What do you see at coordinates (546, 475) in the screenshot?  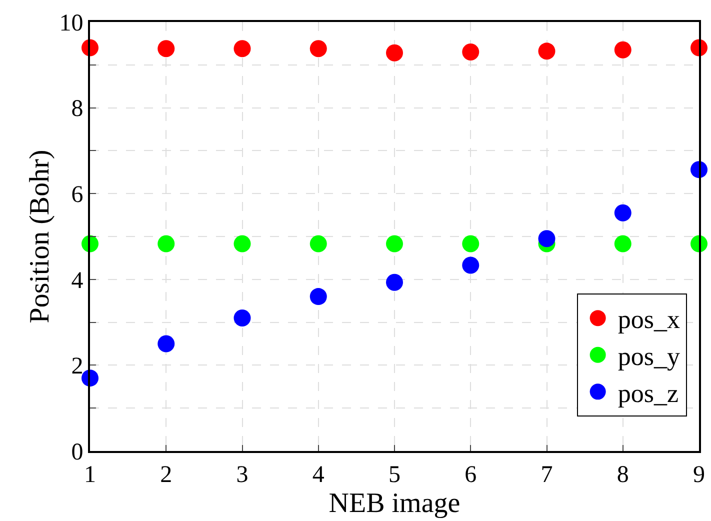 I see `x-tick-label: 7` at bounding box center [546, 475].